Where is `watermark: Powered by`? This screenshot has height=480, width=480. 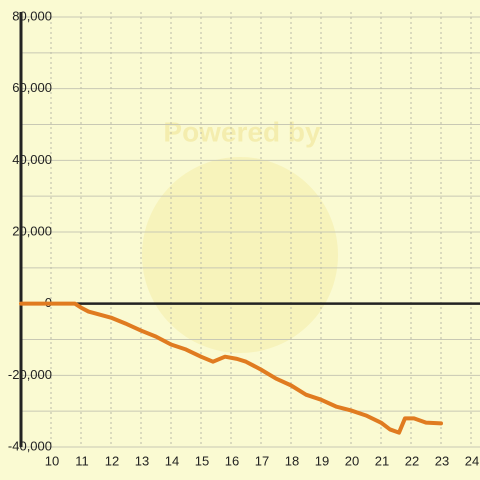
watermark: Powered by is located at coordinates (242, 131).